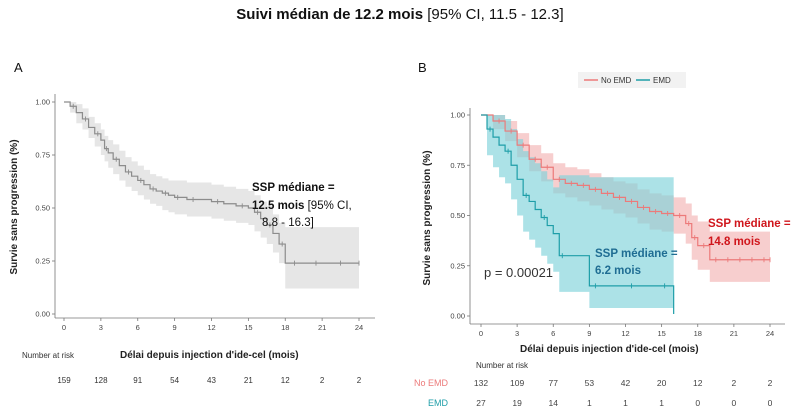 This screenshot has width=800, height=417. Describe the element at coordinates (734, 242) in the screenshot. I see `panel-b-no-emd-median-line2: 14.8 mois` at that location.